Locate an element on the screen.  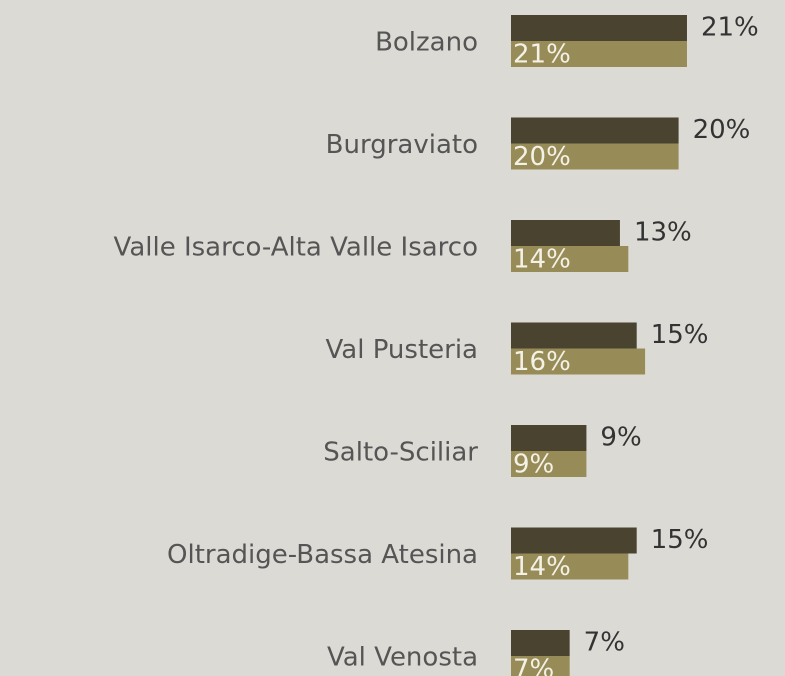
value-label: 13% is located at coordinates (663, 233).